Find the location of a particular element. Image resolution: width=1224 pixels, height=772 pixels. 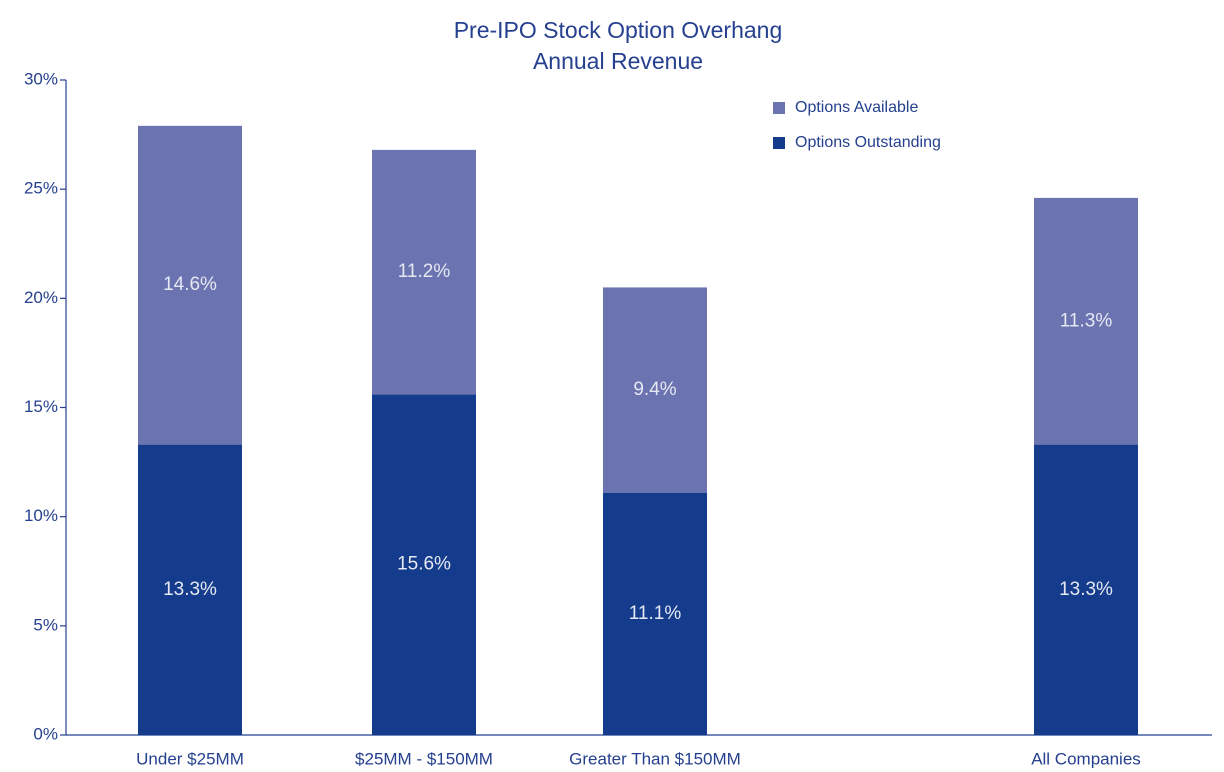

x-tick-label: Under $25MM is located at coordinates (190, 758).